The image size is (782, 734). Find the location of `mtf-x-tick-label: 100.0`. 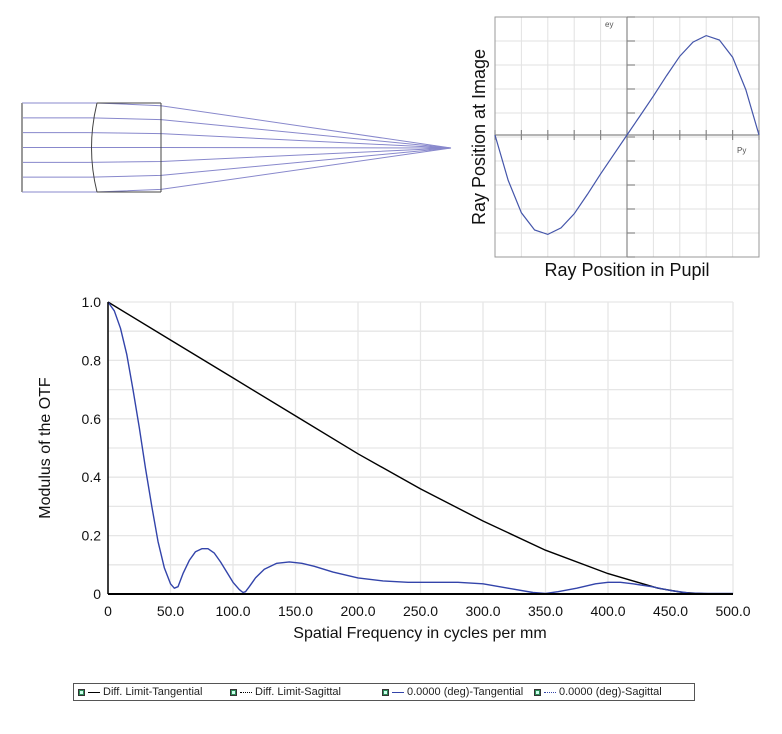

mtf-x-tick-label: 100.0 is located at coordinates (232, 611).